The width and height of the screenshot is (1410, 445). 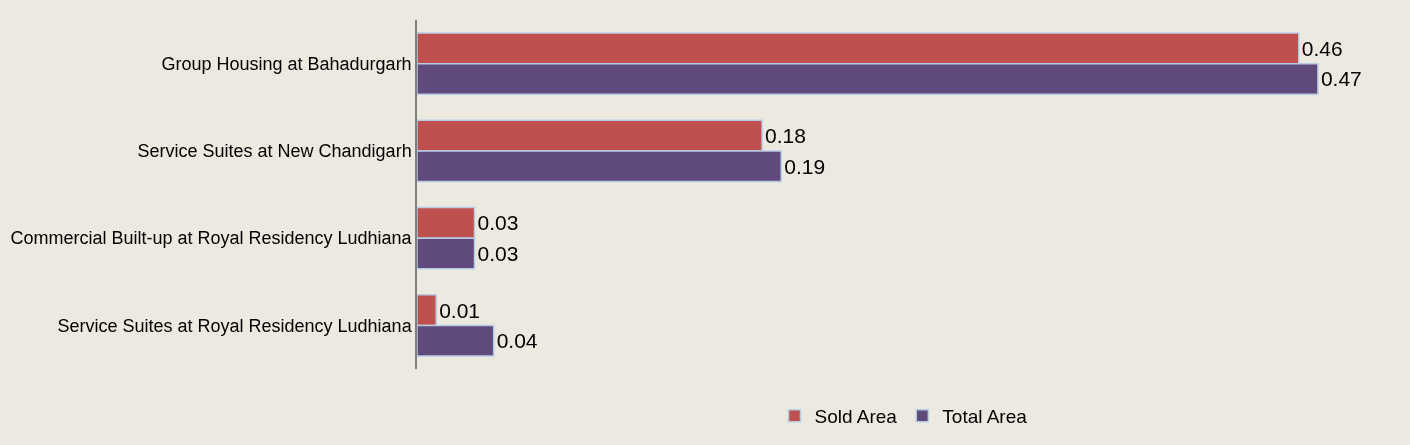 I want to click on data-label: 0.01, so click(x=460, y=310).